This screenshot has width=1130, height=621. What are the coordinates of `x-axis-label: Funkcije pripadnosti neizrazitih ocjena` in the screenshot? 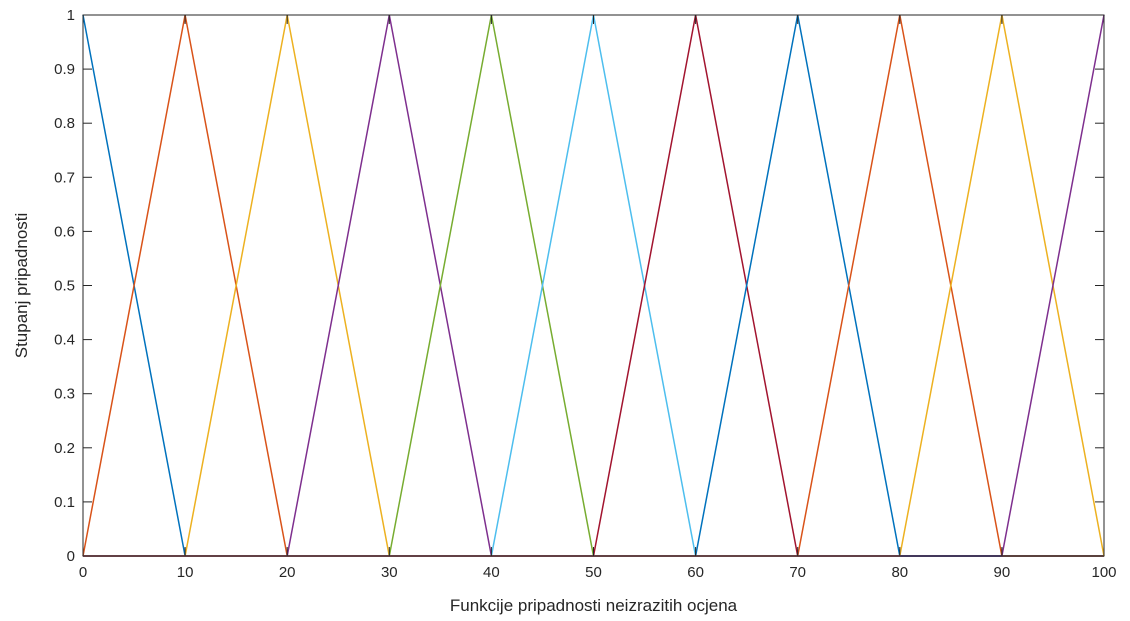 It's located at (594, 605).